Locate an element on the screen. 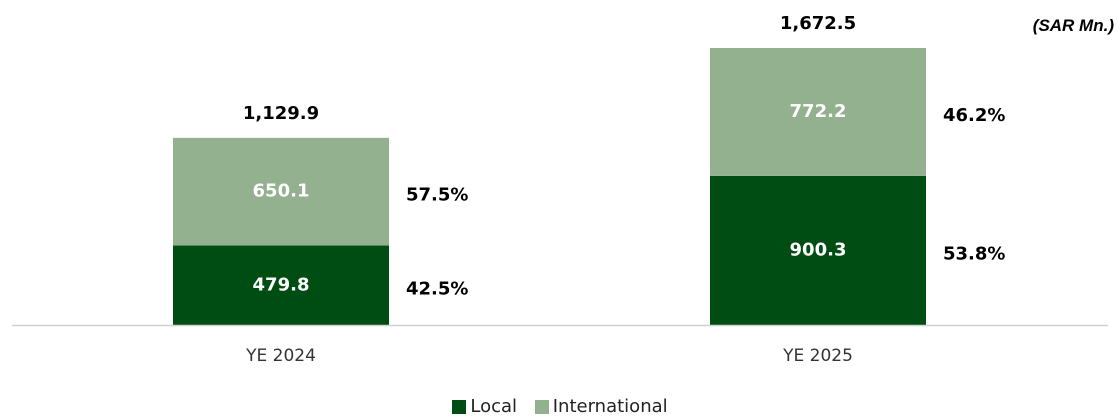 This screenshot has width=1120, height=420. share-label-international-1: 46.2% is located at coordinates (974, 115).